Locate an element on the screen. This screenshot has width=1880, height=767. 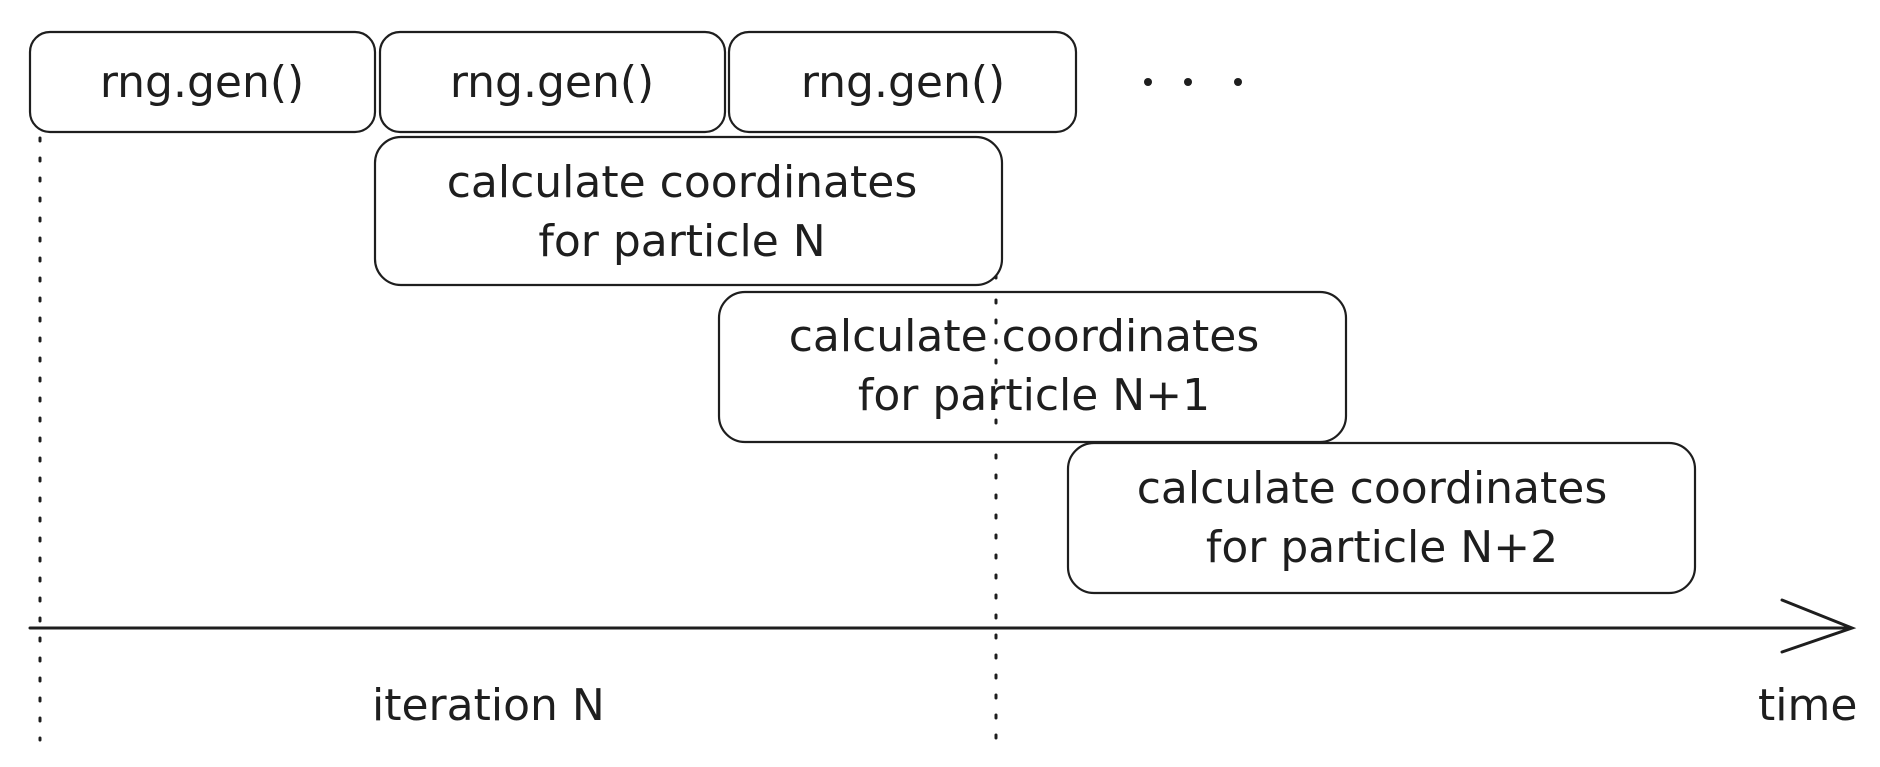
rng-gen-label-1: rng.gen() is located at coordinates (202, 82).